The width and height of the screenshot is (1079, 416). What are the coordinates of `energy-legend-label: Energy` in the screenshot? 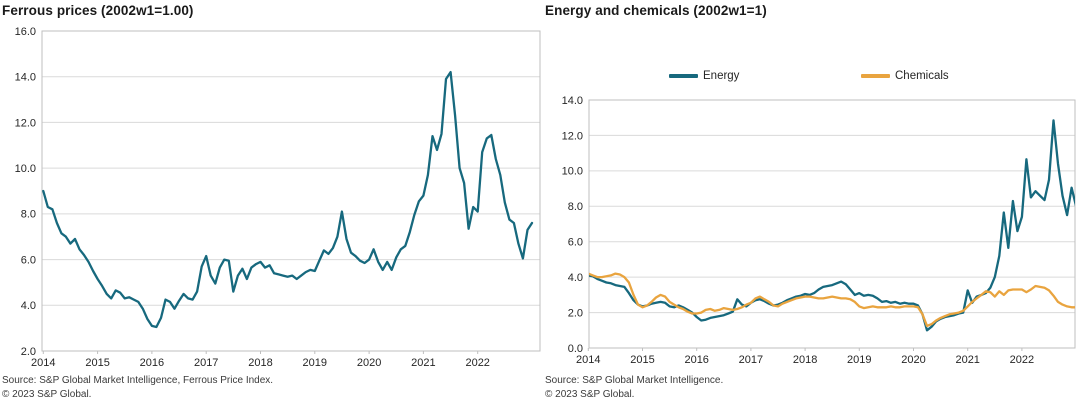 It's located at (721, 76).